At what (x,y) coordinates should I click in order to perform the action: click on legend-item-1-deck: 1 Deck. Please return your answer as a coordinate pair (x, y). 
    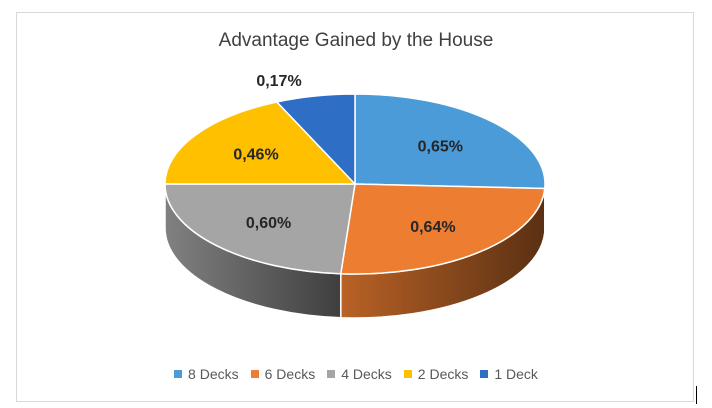
    Looking at the image, I should click on (509, 374).